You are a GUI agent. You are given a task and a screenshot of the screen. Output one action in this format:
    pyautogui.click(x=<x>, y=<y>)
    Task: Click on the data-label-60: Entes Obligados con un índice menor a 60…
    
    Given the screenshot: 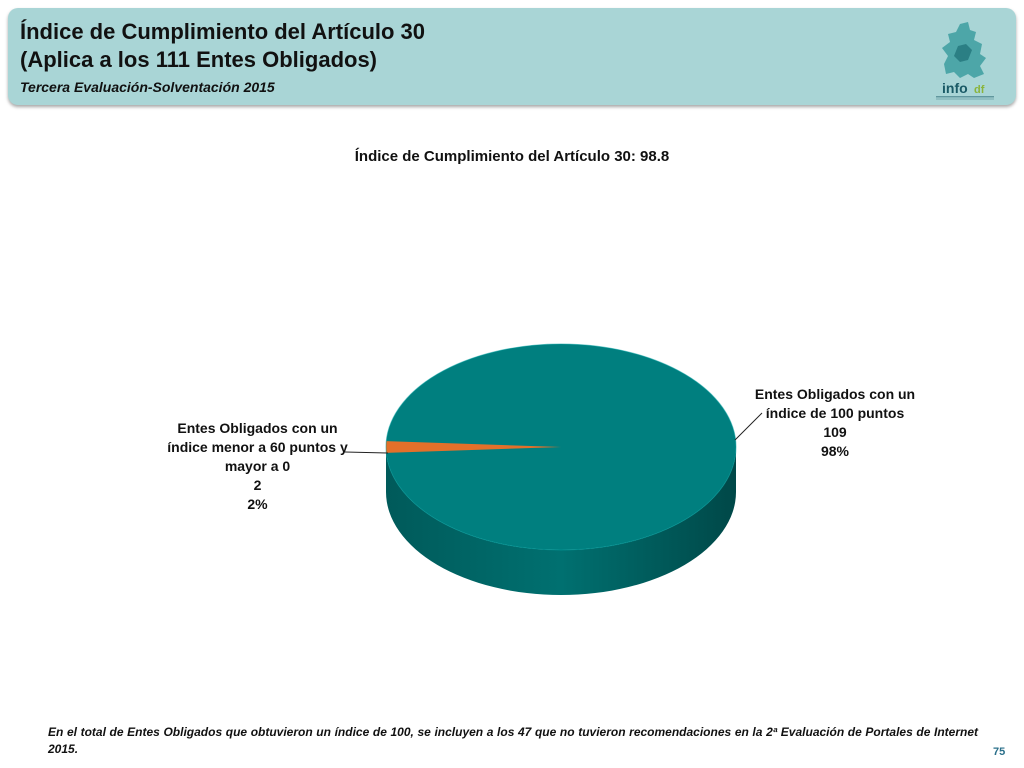 What is the action you would take?
    pyautogui.click(x=257, y=466)
    